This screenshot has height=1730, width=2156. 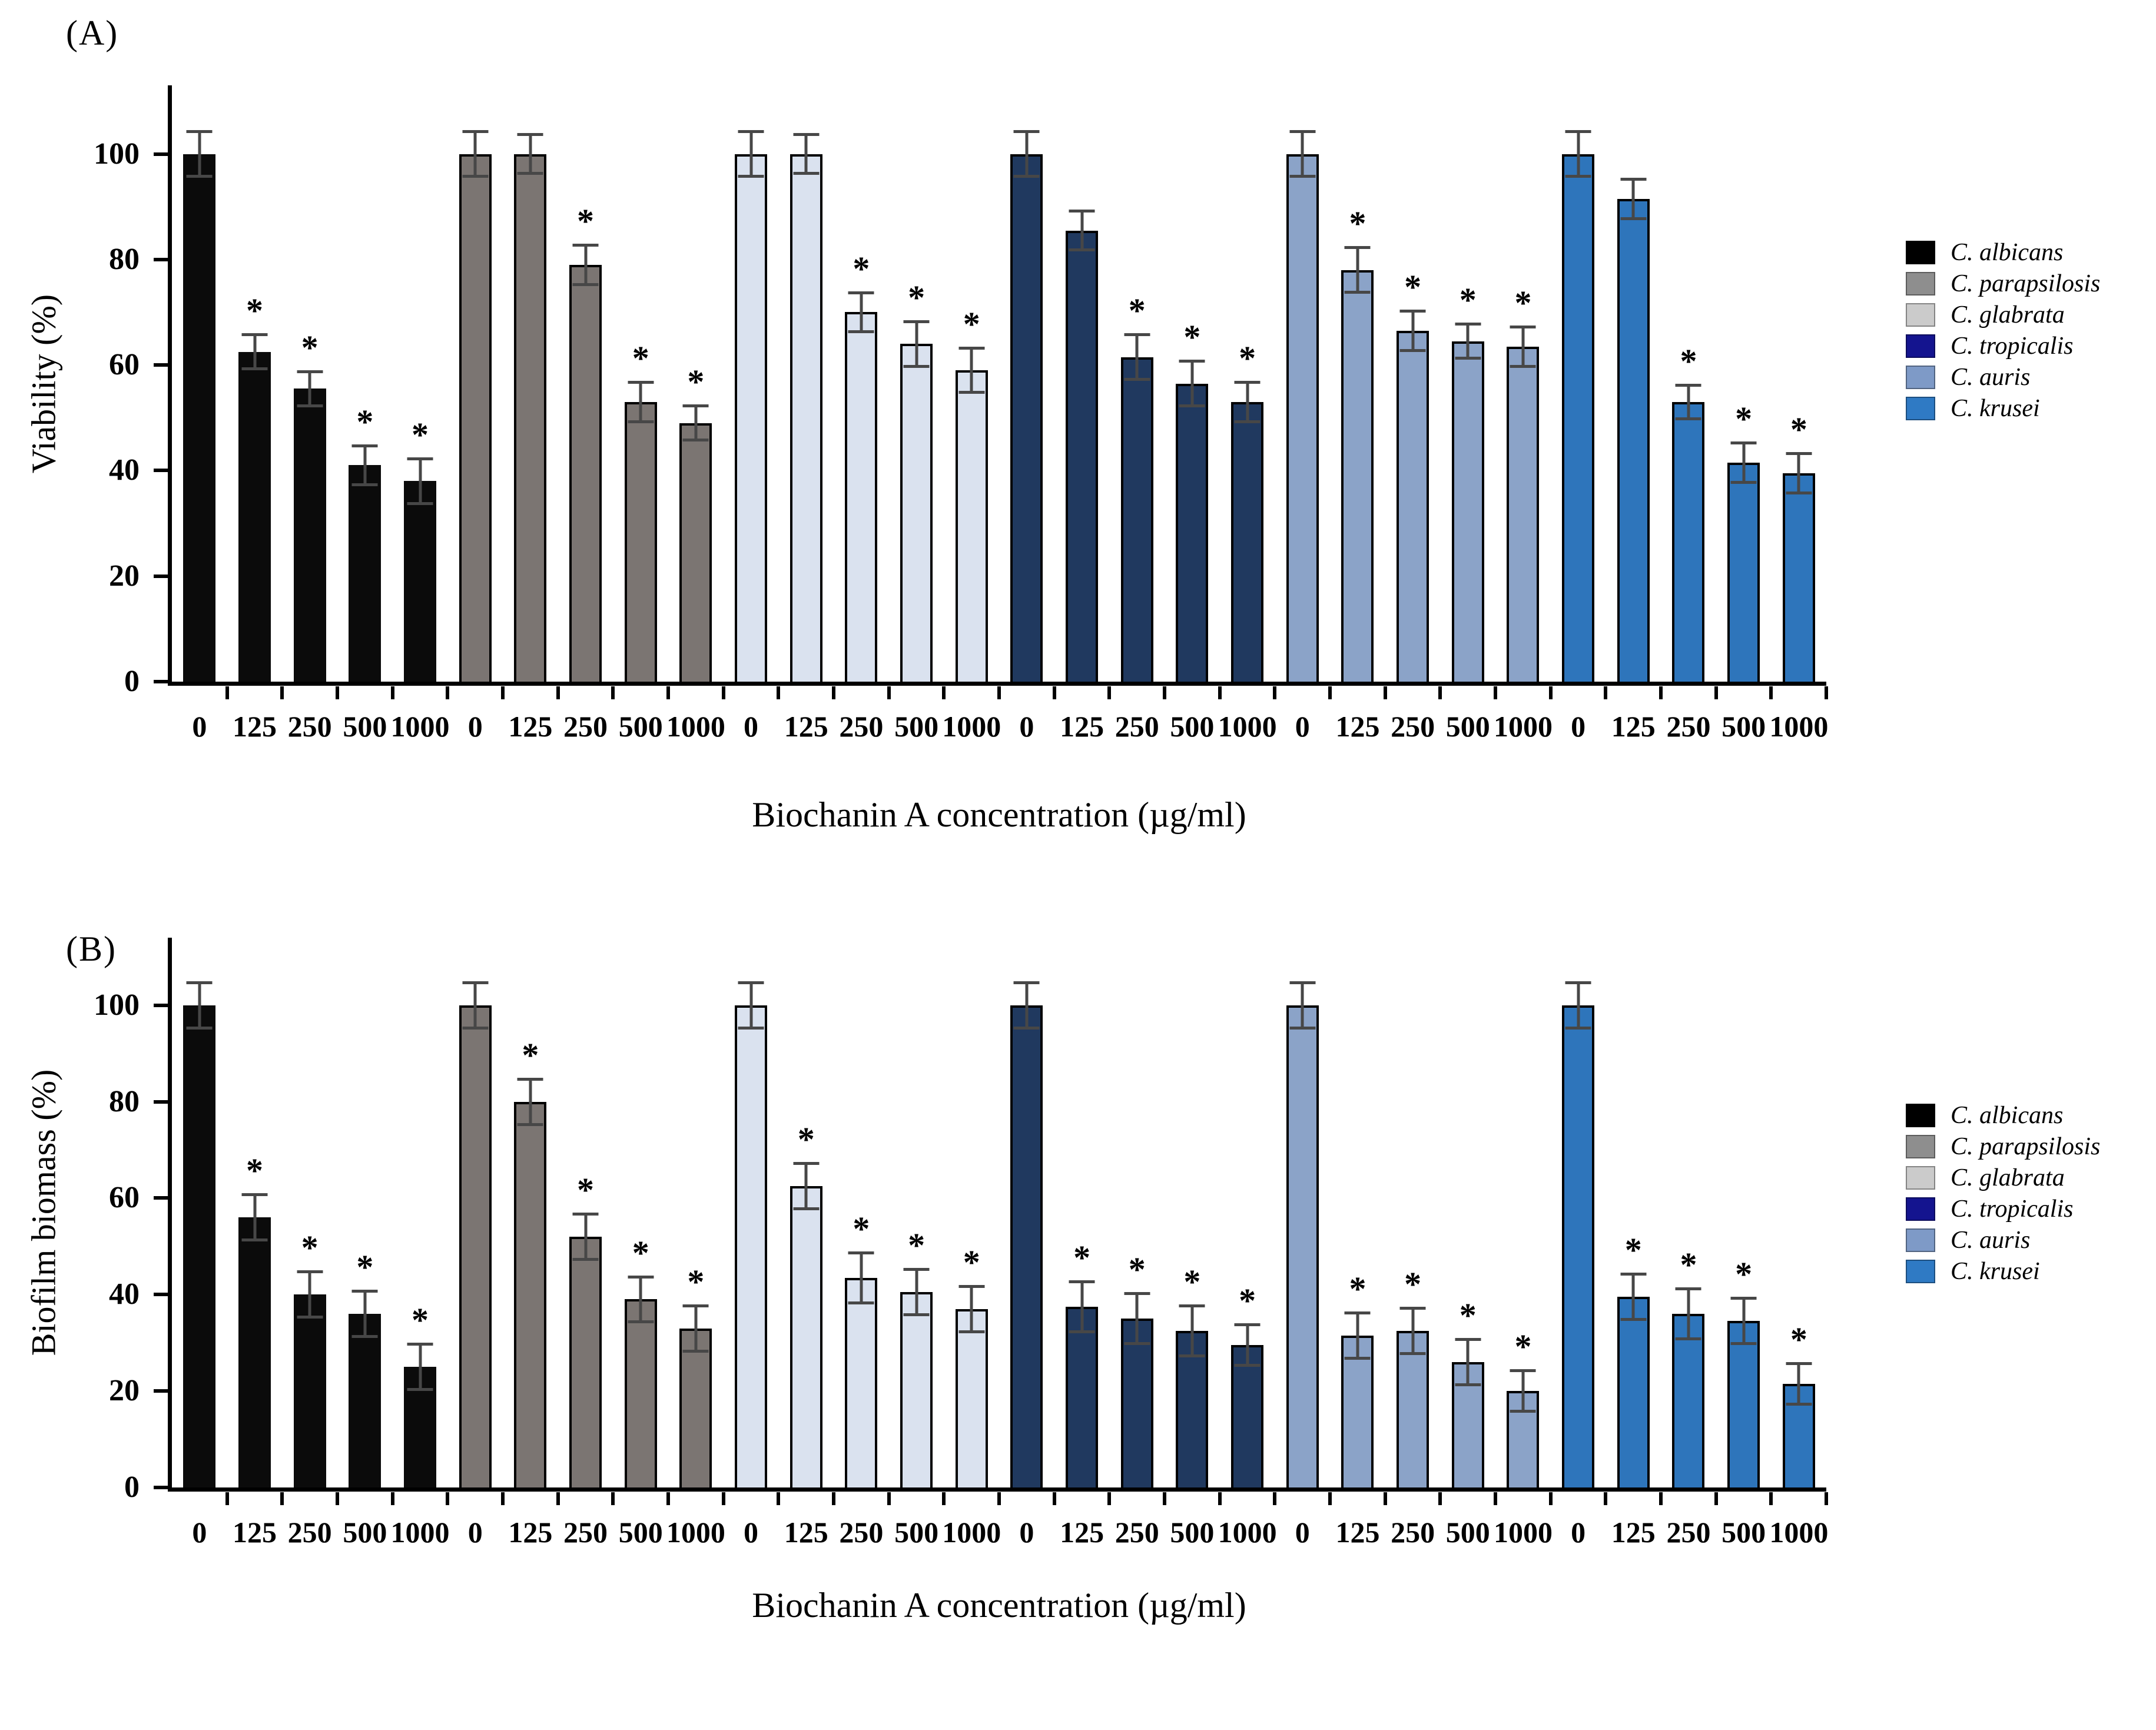 What do you see at coordinates (132, 1487) in the screenshot?
I see `panel-b-ytick-label-0: 0` at bounding box center [132, 1487].